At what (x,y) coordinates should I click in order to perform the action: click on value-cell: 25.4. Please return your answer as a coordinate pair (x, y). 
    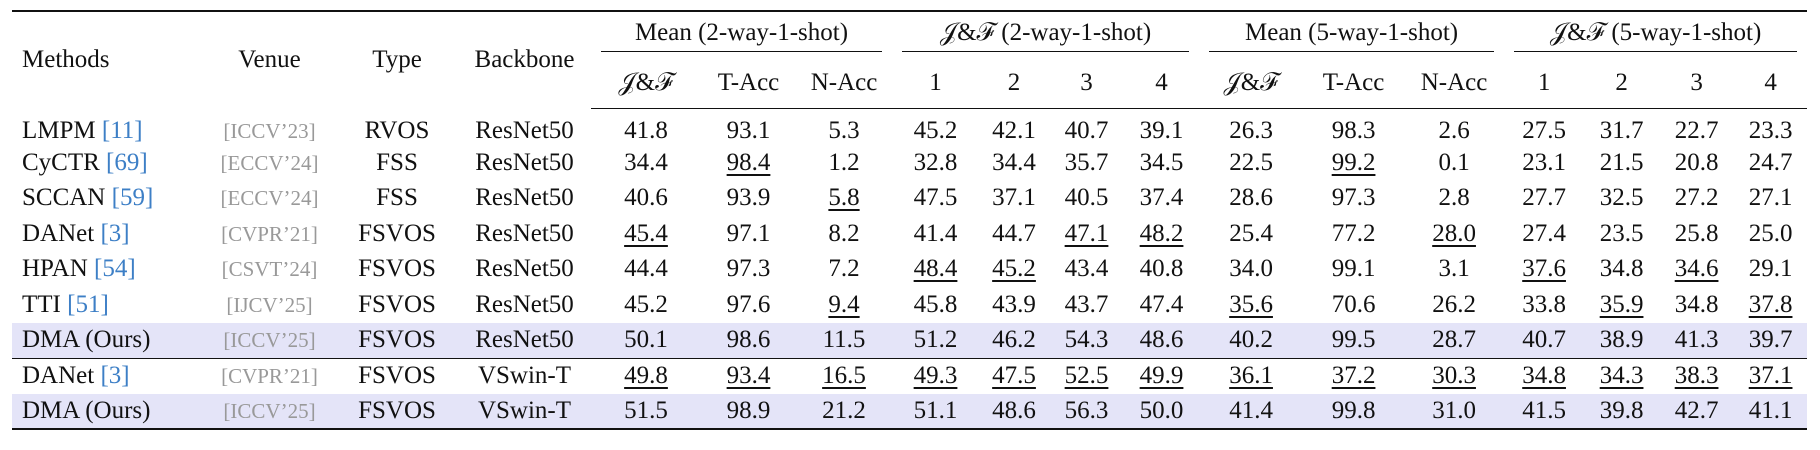
    Looking at the image, I should click on (1251, 234).